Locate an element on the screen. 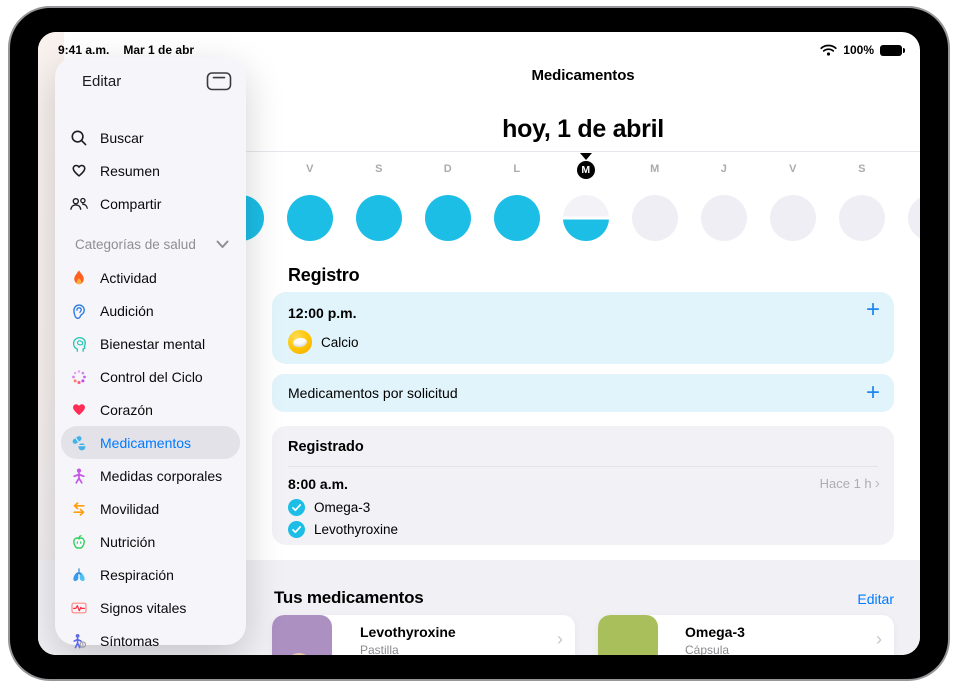  logged-ago-text: Hace 1 h is located at coordinates (845, 483).